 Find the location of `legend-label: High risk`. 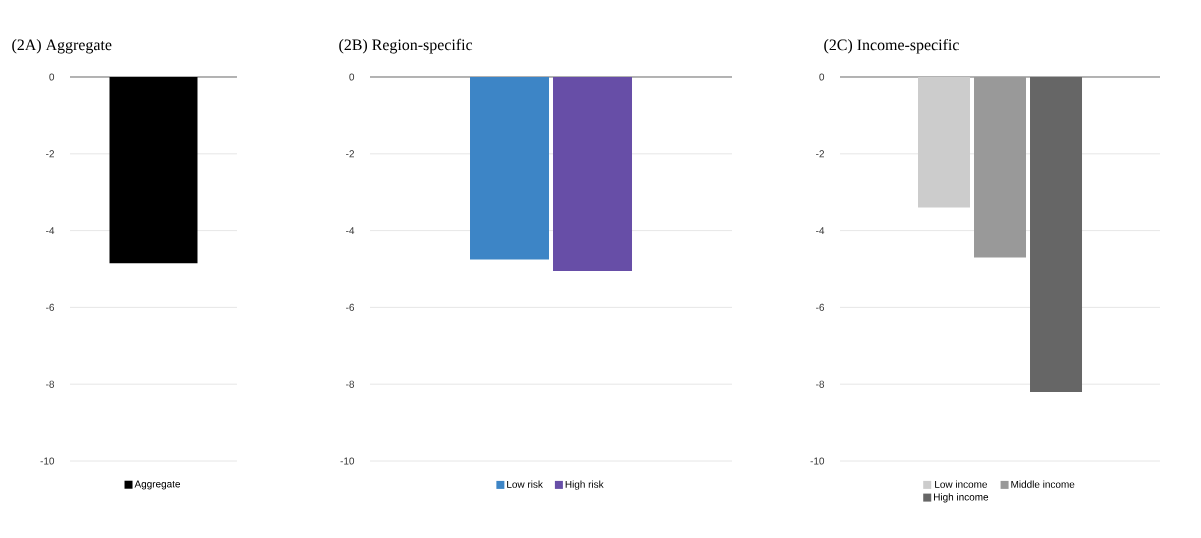

legend-label: High risk is located at coordinates (584, 485).